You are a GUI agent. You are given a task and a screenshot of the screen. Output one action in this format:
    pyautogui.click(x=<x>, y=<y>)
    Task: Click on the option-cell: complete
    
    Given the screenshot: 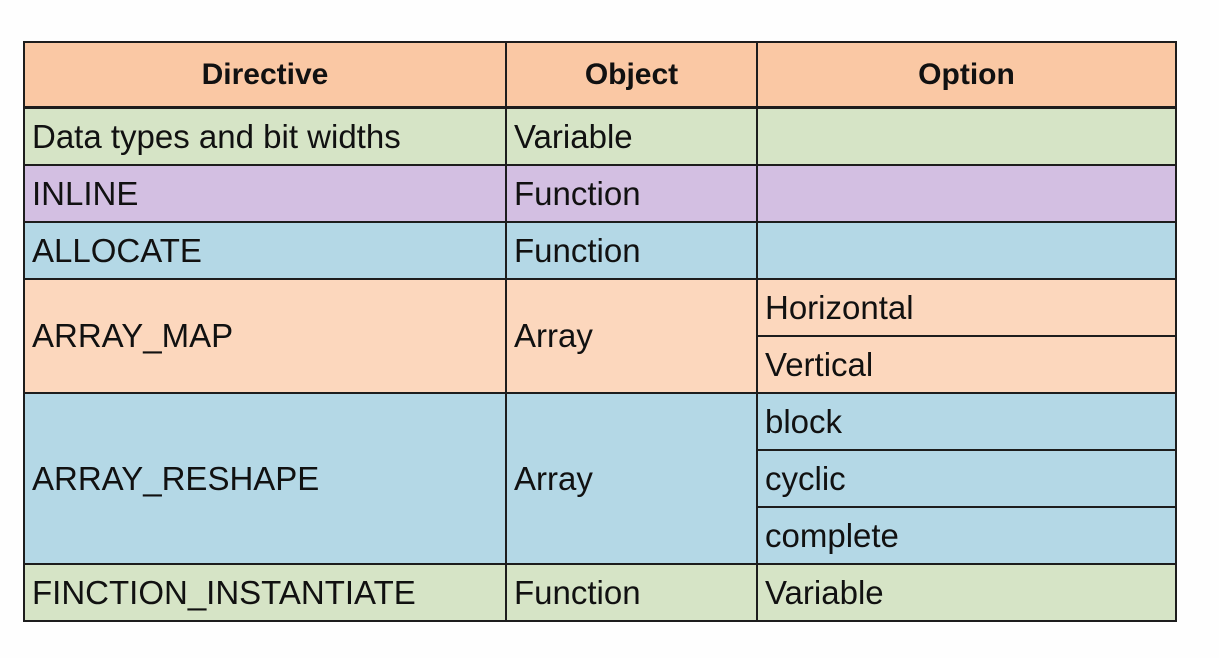 What is the action you would take?
    pyautogui.click(x=966, y=535)
    